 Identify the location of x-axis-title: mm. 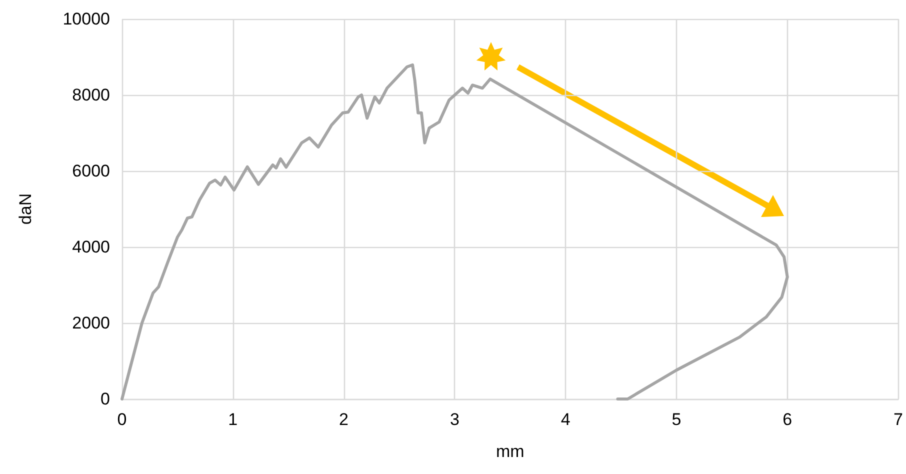
(510, 451).